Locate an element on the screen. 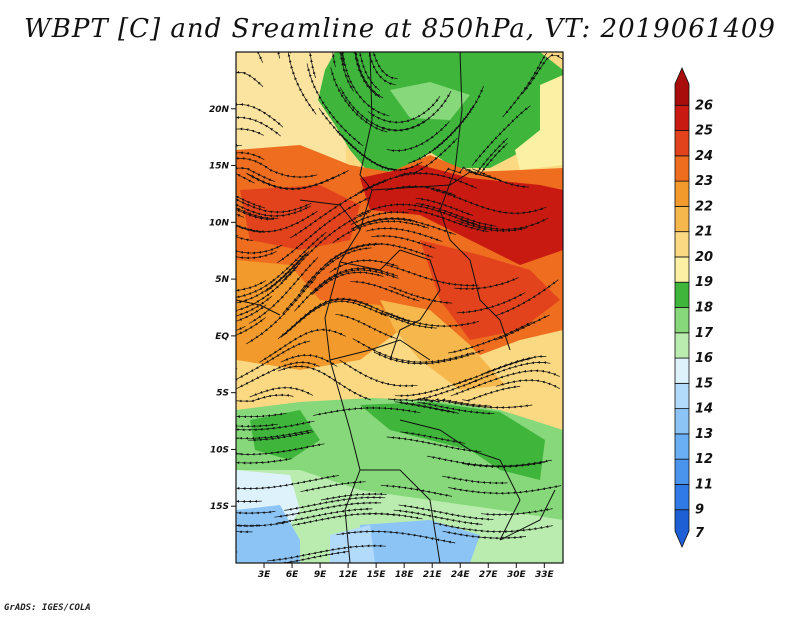  lon-tick-label: 33E is located at coordinates (545, 575).